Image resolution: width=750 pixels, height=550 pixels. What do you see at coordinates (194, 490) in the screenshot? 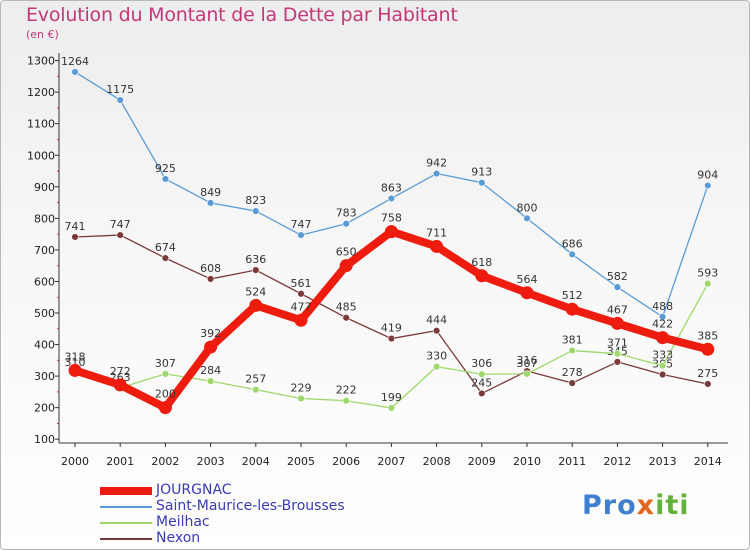
I see `legend-label-jourgnac: JOURGNAC` at bounding box center [194, 490].